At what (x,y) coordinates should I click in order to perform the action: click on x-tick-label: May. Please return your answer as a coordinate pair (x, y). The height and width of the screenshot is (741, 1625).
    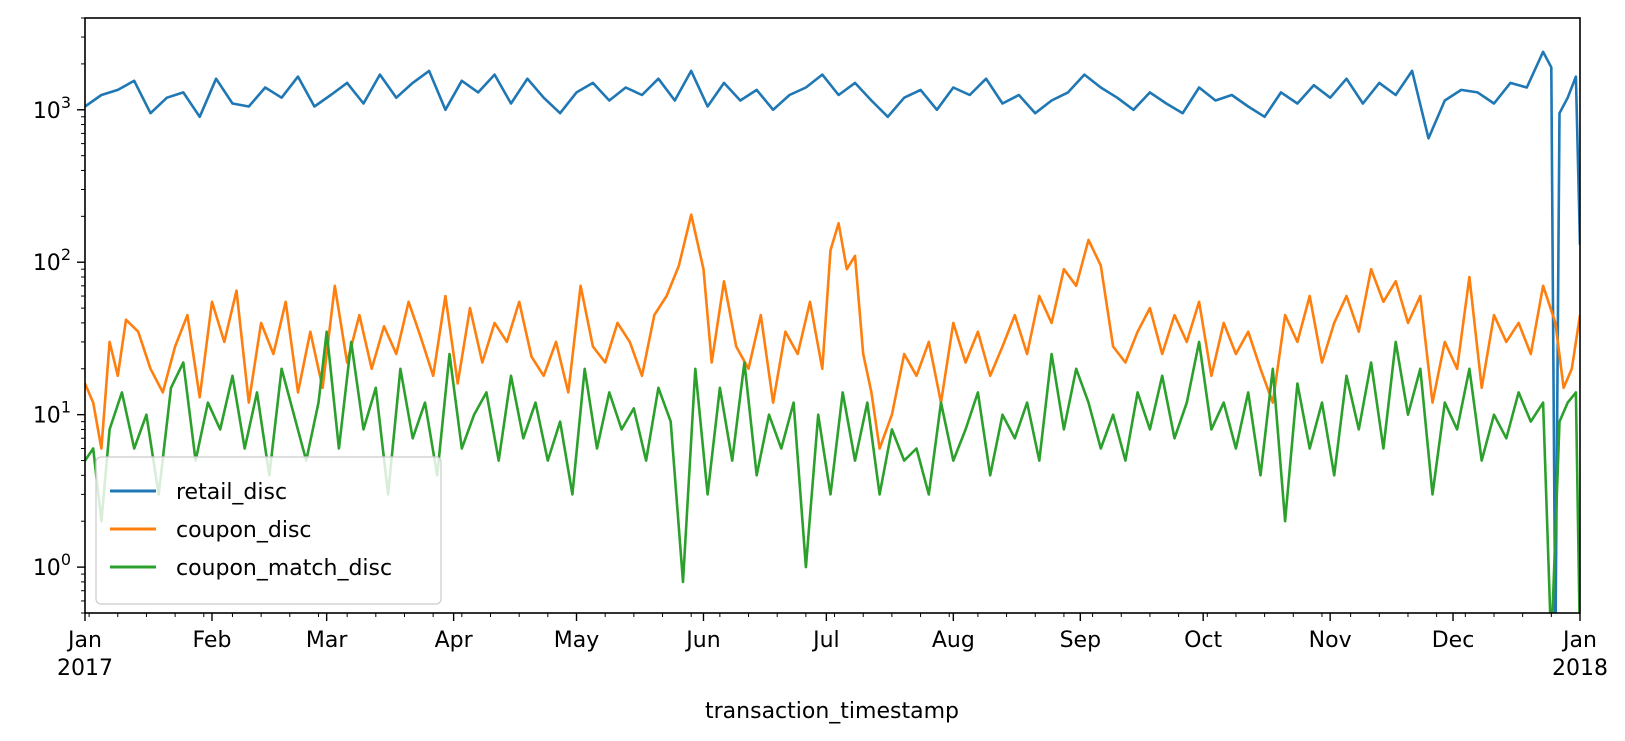
    Looking at the image, I should click on (576, 640).